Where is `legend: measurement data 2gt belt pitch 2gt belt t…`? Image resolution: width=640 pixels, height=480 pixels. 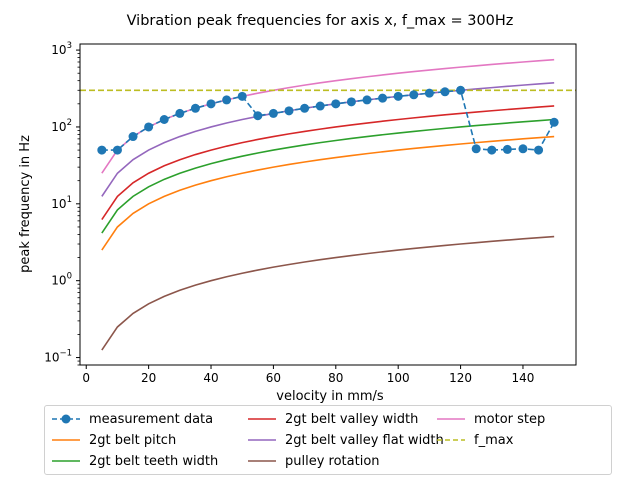
legend: measurement data 2gt belt pitch 2gt belt t… is located at coordinates (328, 440).